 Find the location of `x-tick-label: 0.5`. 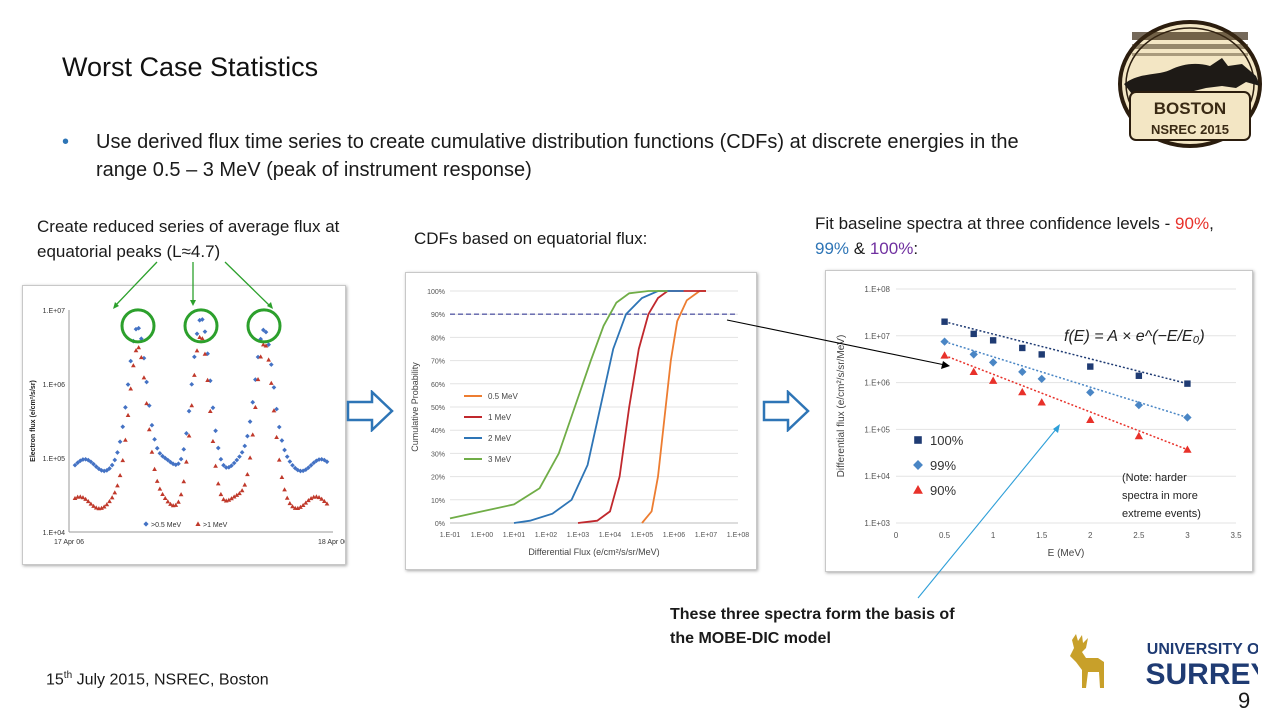

x-tick-label: 0.5 is located at coordinates (945, 535).